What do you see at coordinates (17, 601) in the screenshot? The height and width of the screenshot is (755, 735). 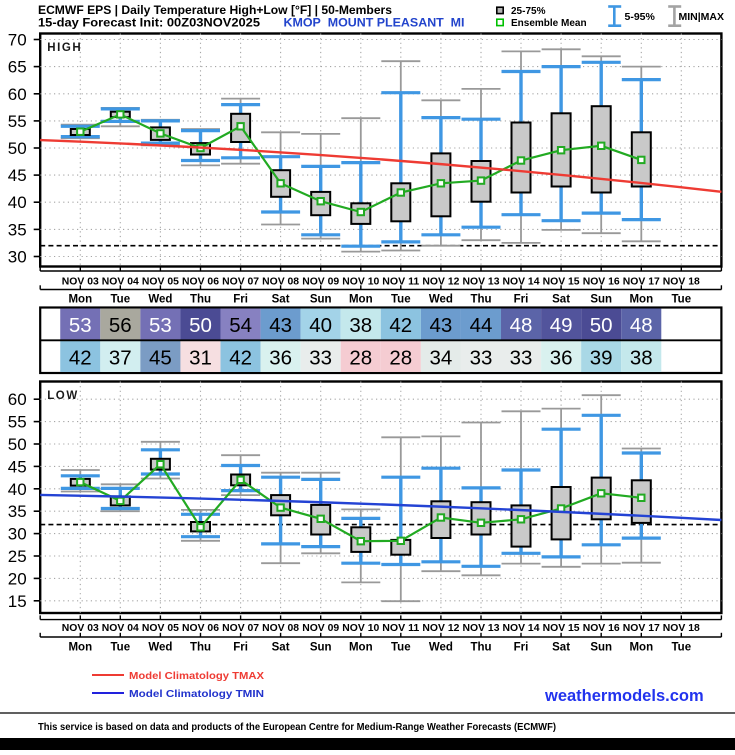 I see `svg-text: 15` at bounding box center [17, 601].